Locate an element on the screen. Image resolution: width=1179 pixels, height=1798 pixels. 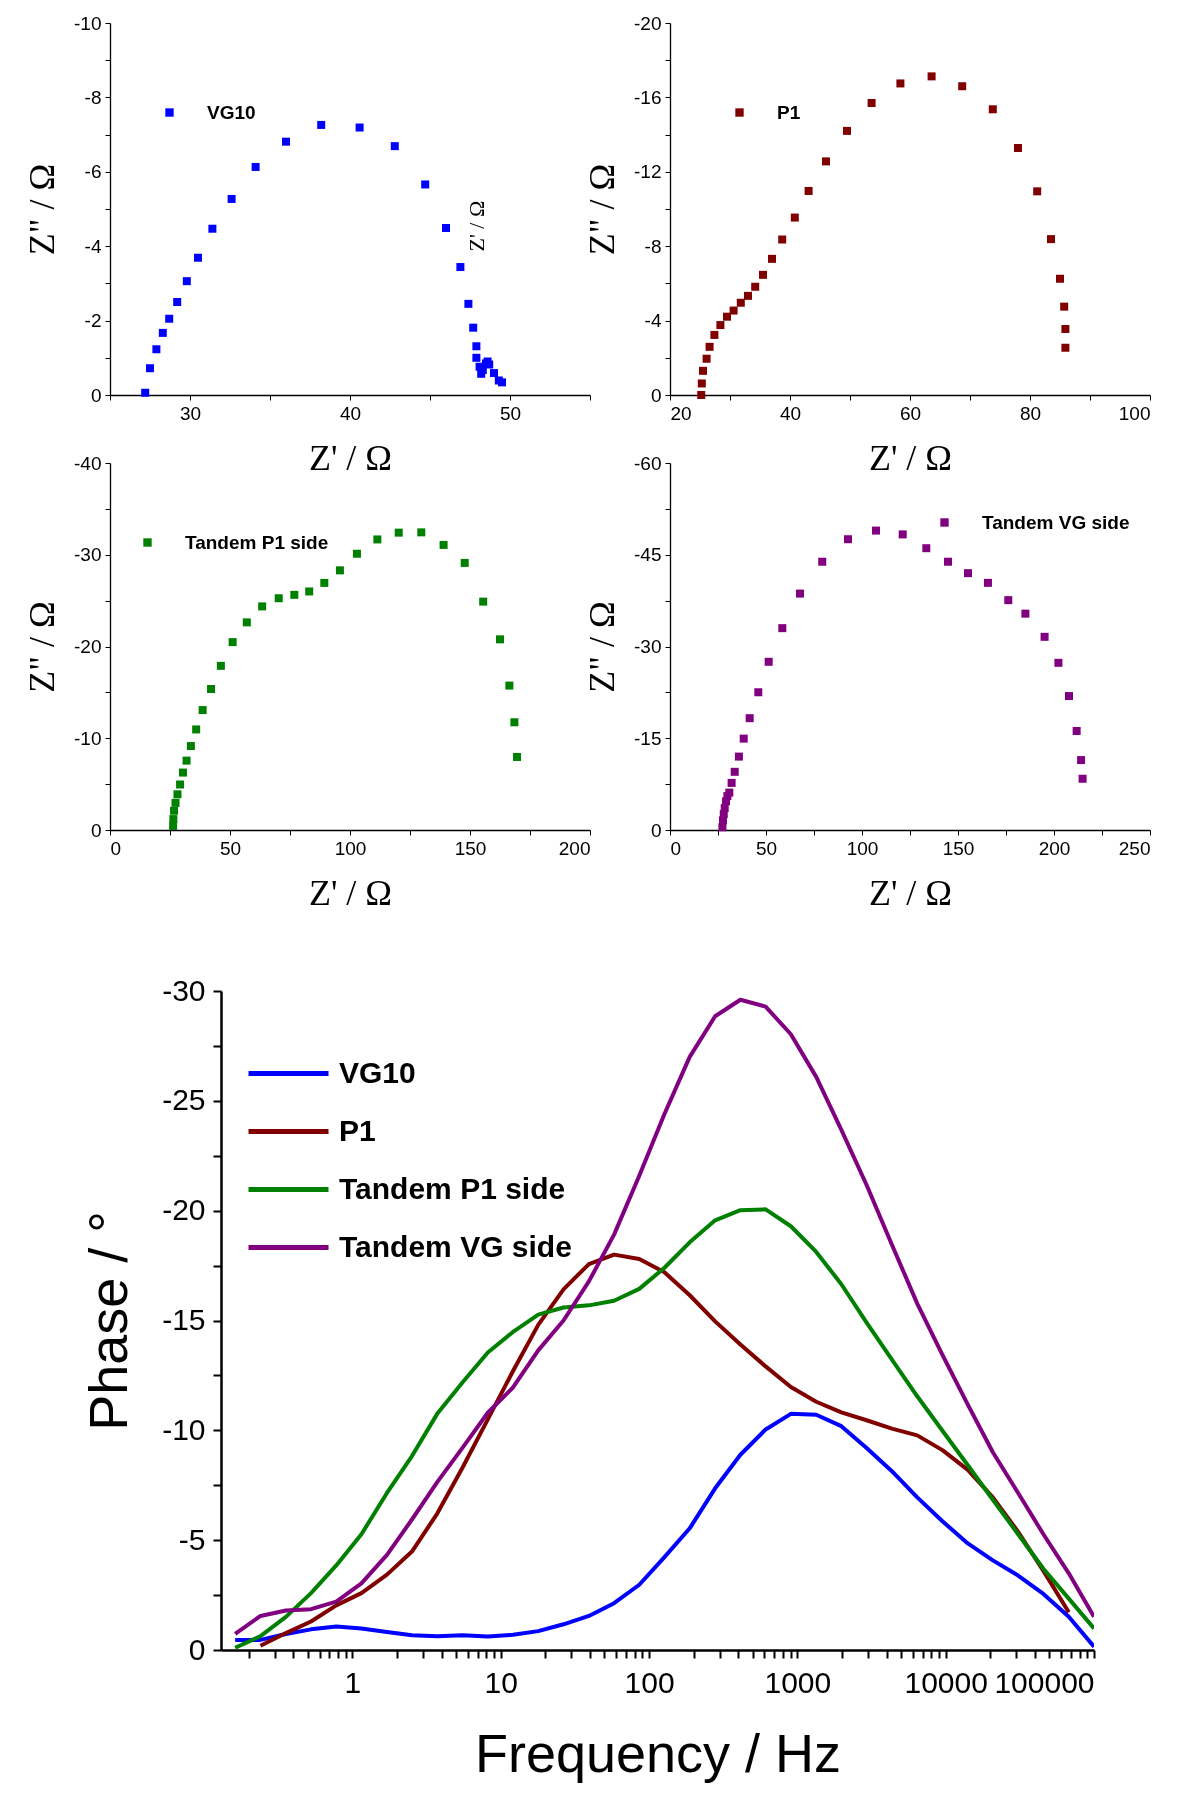
y-tick-label: -2 is located at coordinates (93, 321).